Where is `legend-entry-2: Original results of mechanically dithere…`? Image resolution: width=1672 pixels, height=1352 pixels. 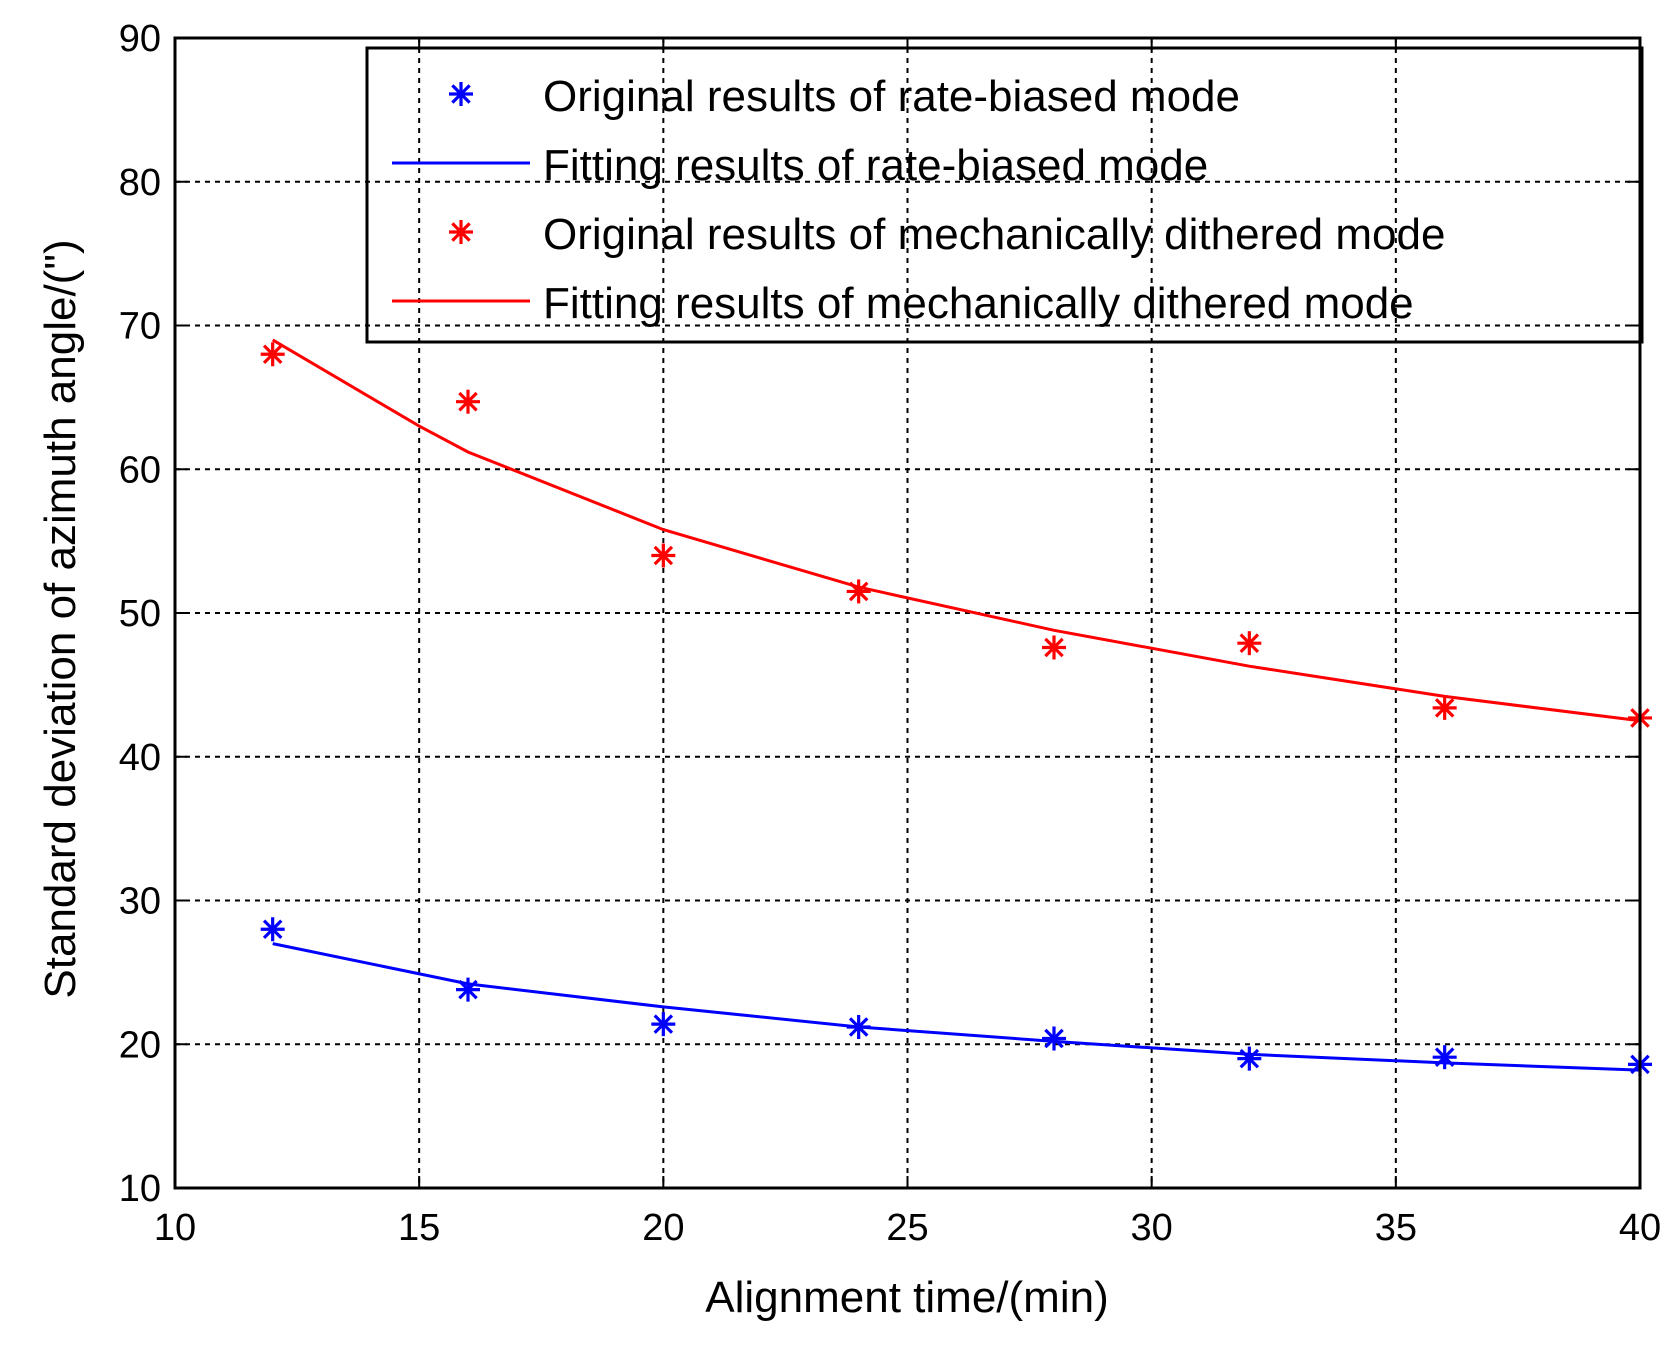 legend-entry-2: Original results of mechanically dithere… is located at coordinates (994, 234).